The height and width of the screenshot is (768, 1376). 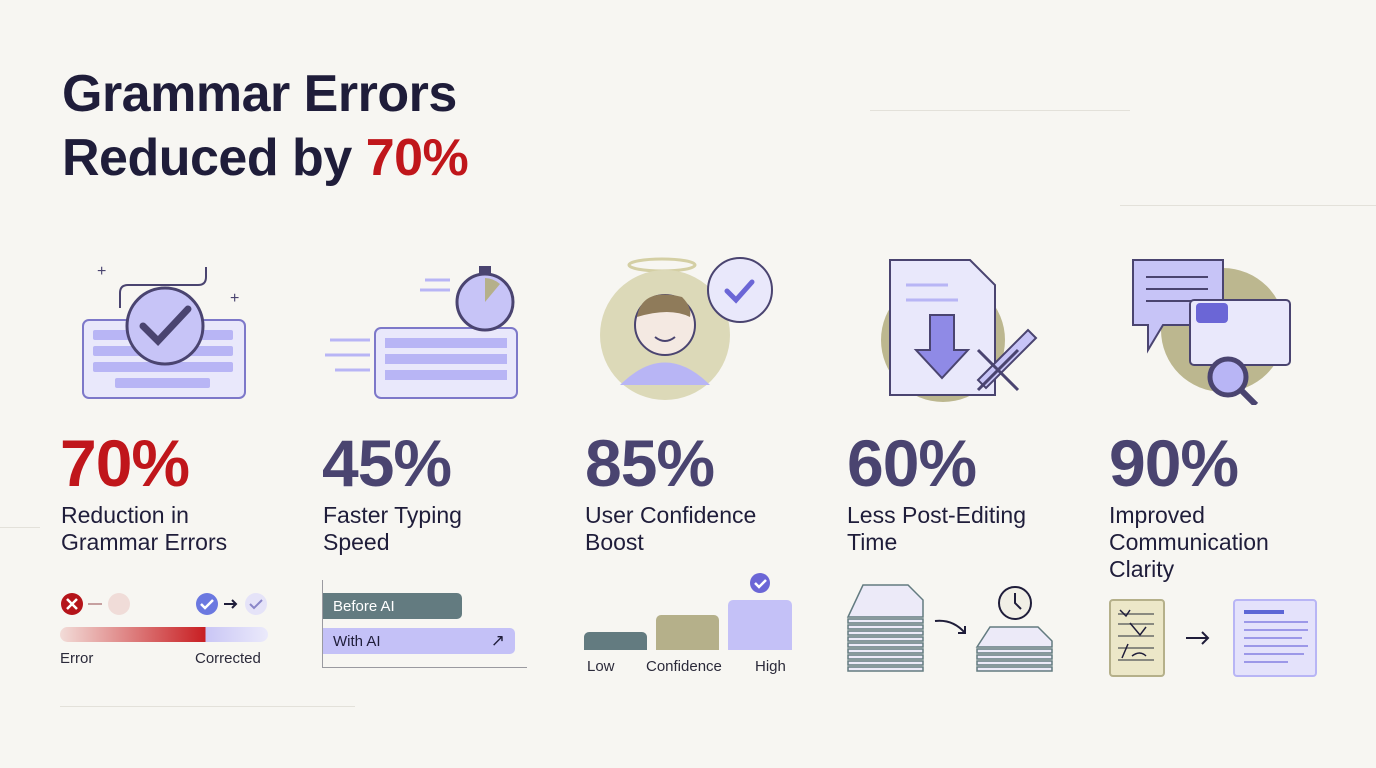 What do you see at coordinates (228, 658) in the screenshot?
I see `corrected-label: Corrected` at bounding box center [228, 658].